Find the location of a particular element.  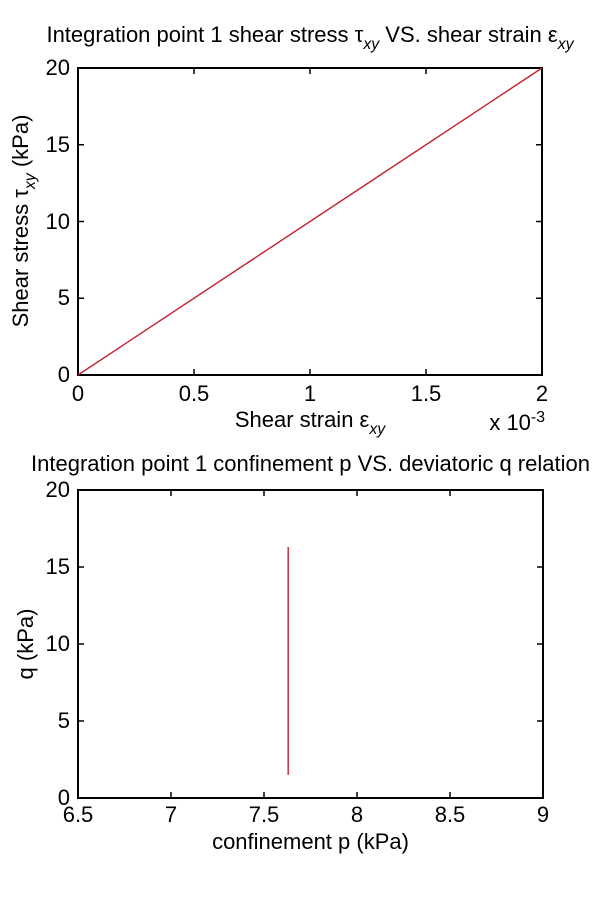

x-tick-label: 2 is located at coordinates (542, 393).